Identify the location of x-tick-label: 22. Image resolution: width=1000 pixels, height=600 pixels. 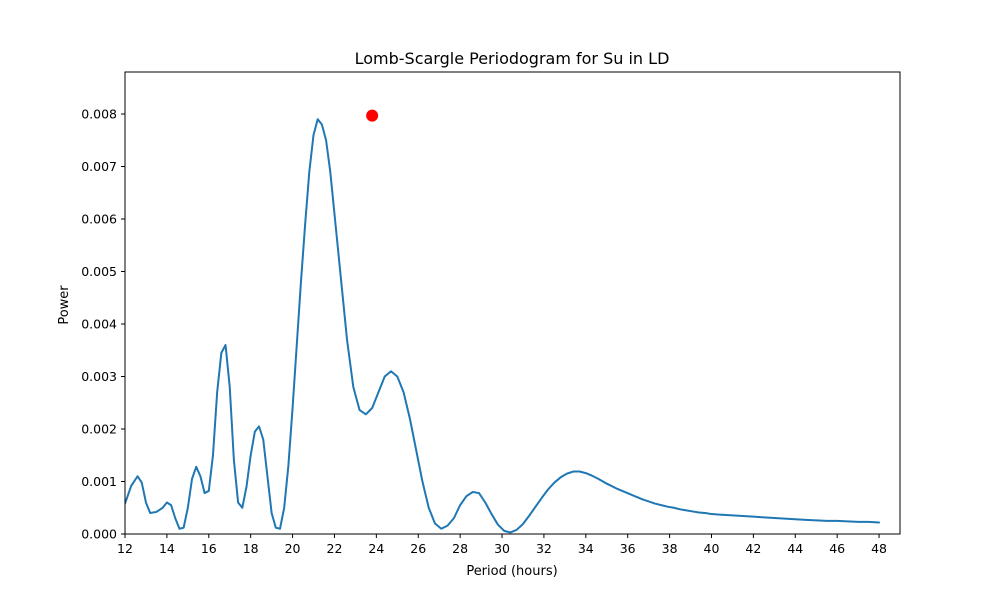
(335, 548).